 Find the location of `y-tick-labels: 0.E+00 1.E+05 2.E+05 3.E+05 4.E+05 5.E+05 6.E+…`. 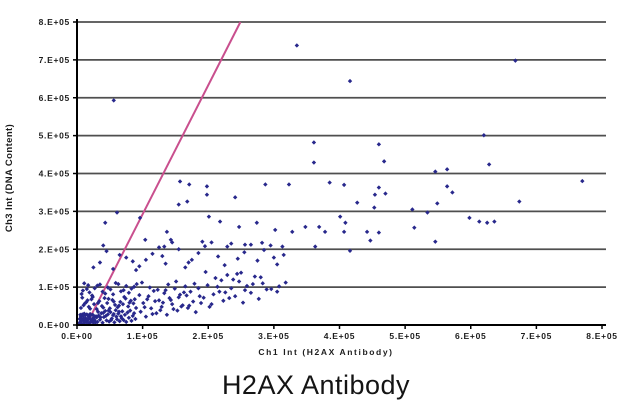

y-tick-labels: 0.E+00 1.E+05 2.E+05 3.E+05 4.E+05 5.E+05 6.E+… is located at coordinates (54, 173).